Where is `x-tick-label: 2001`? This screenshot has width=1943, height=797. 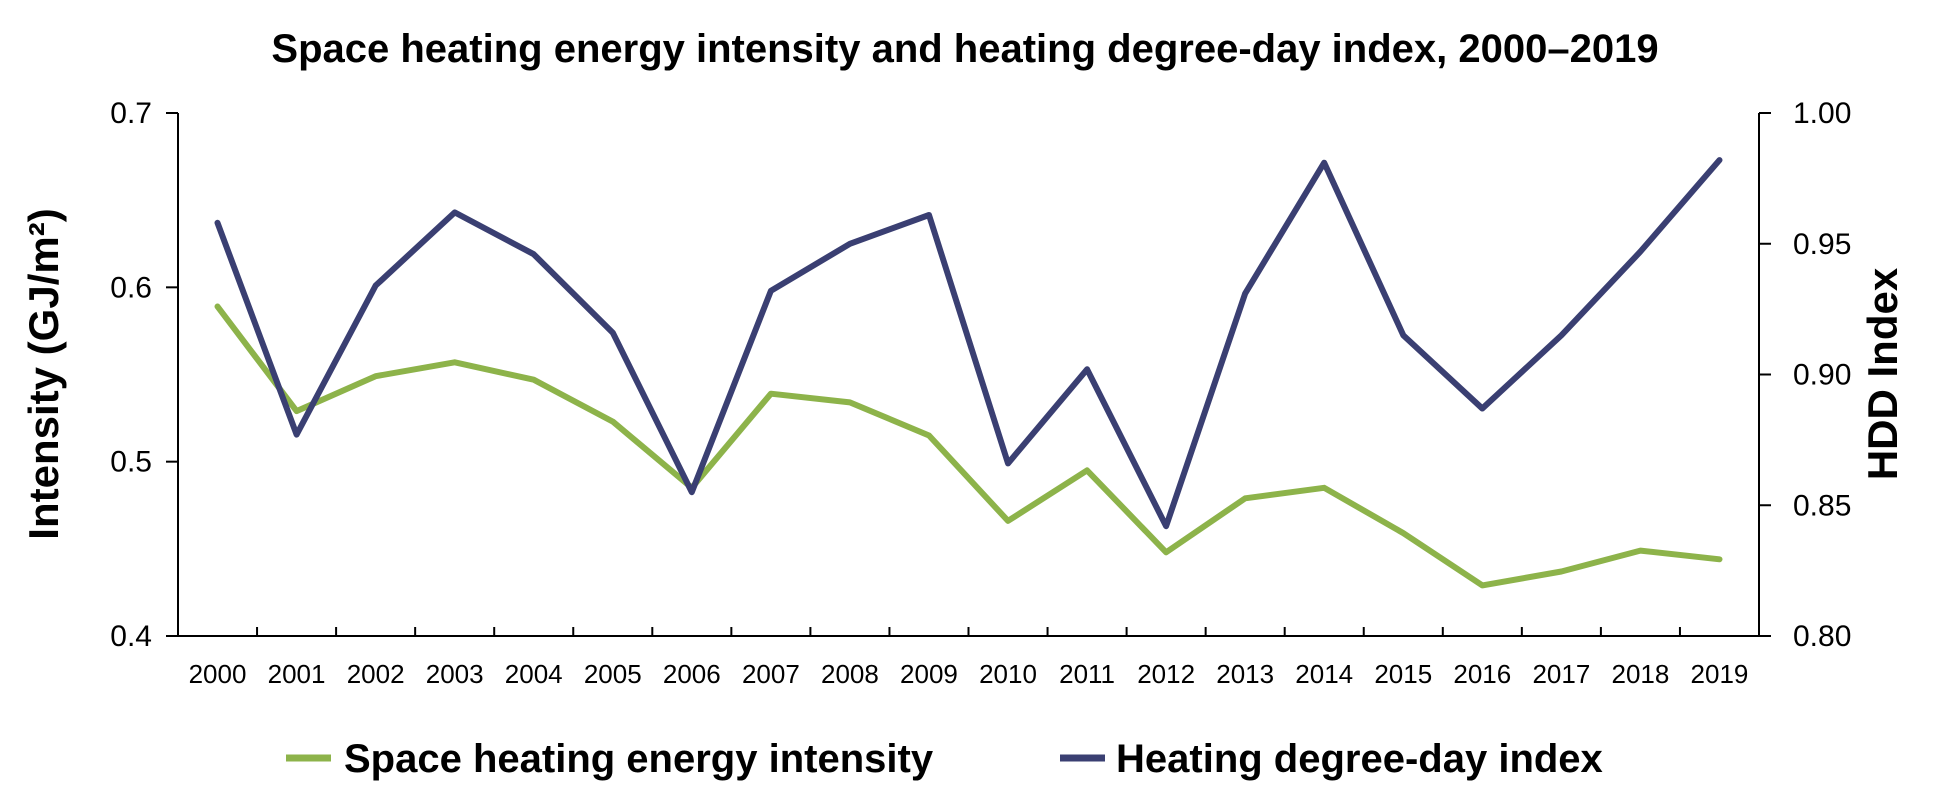
x-tick-label: 2001 is located at coordinates (297, 674).